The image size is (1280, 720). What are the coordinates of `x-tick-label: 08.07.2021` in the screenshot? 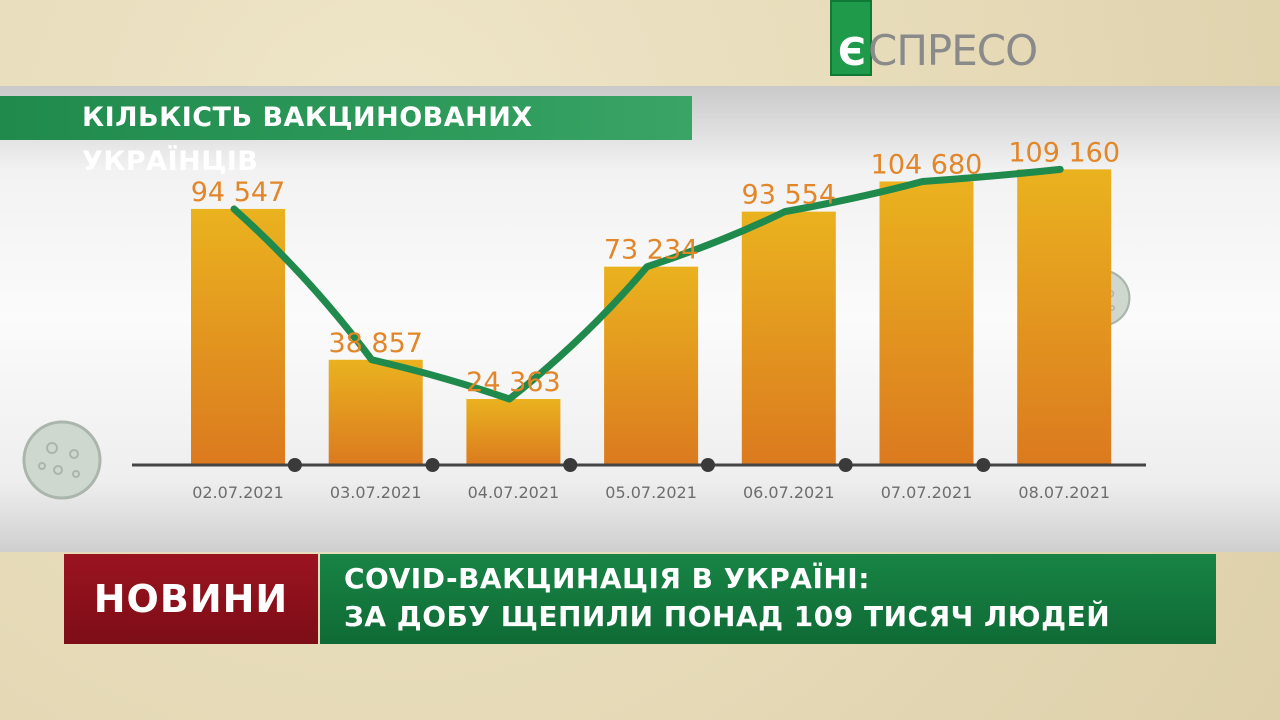 It's located at (1064, 492).